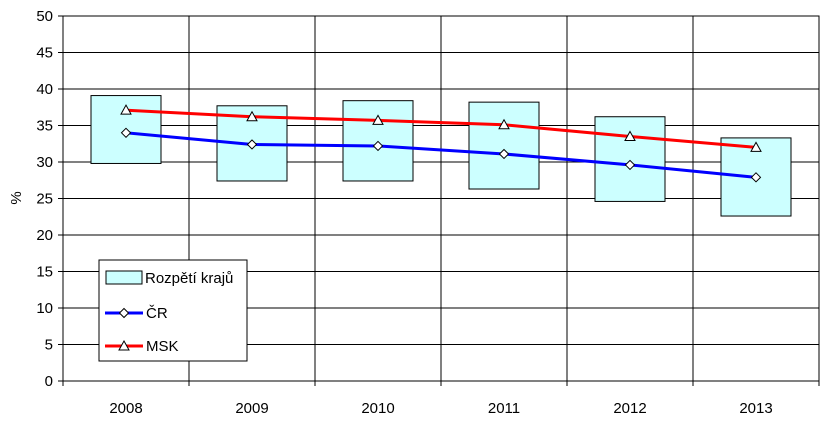 This screenshot has height=421, width=823. Describe the element at coordinates (44, 126) in the screenshot. I see `y-tick-label: 35` at that location.